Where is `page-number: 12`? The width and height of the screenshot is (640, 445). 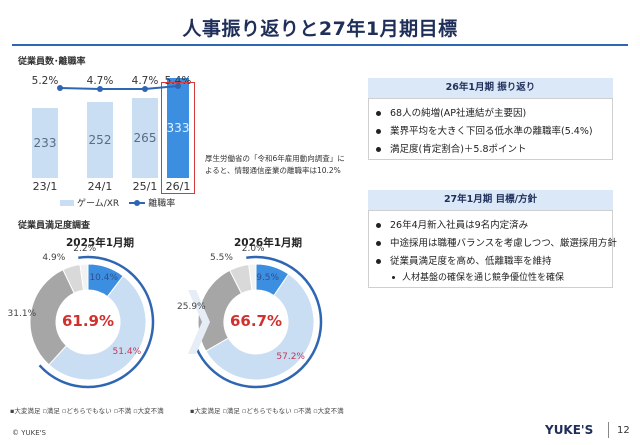
page-number: 12 is located at coordinates (623, 430).